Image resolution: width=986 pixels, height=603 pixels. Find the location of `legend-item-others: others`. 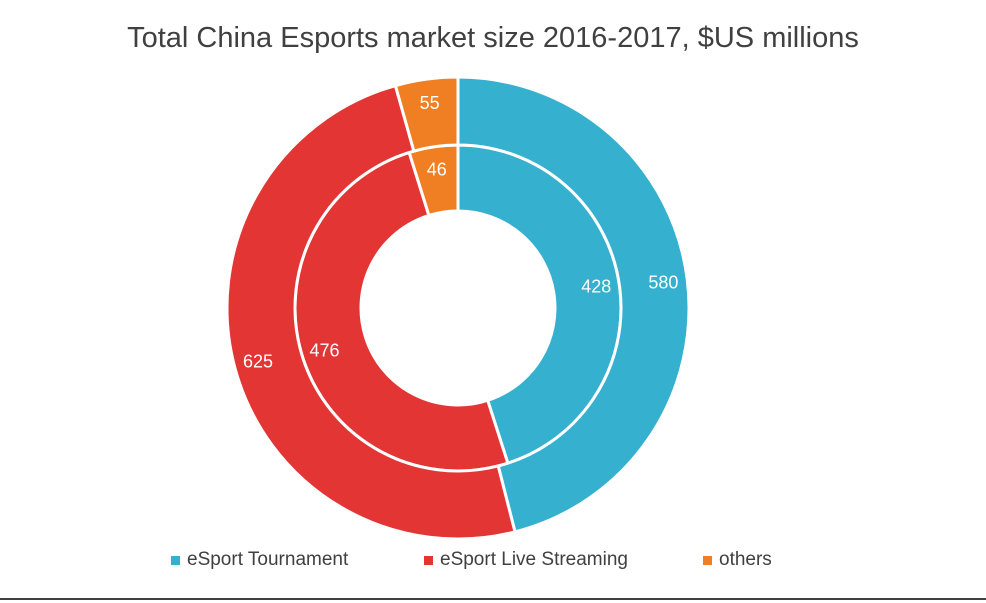

legend-item-others: others is located at coordinates (737, 560).